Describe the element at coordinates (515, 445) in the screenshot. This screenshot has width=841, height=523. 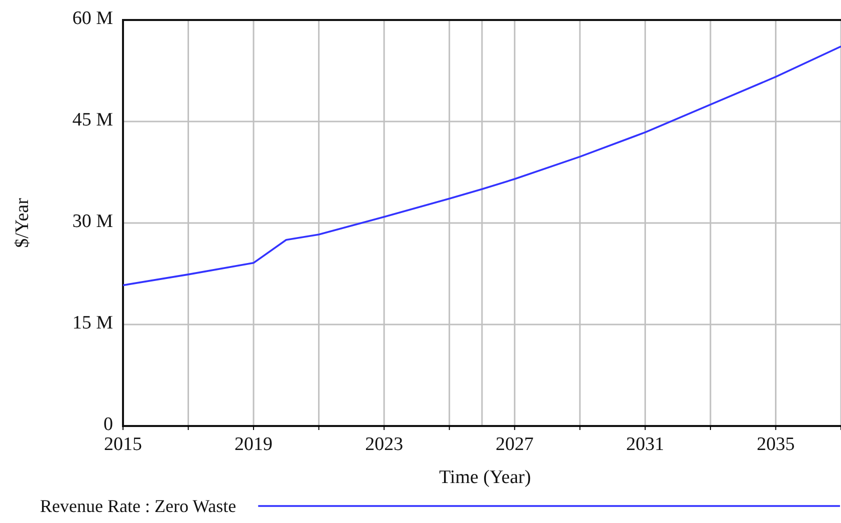
I see `x-tick-label: 2027` at that location.